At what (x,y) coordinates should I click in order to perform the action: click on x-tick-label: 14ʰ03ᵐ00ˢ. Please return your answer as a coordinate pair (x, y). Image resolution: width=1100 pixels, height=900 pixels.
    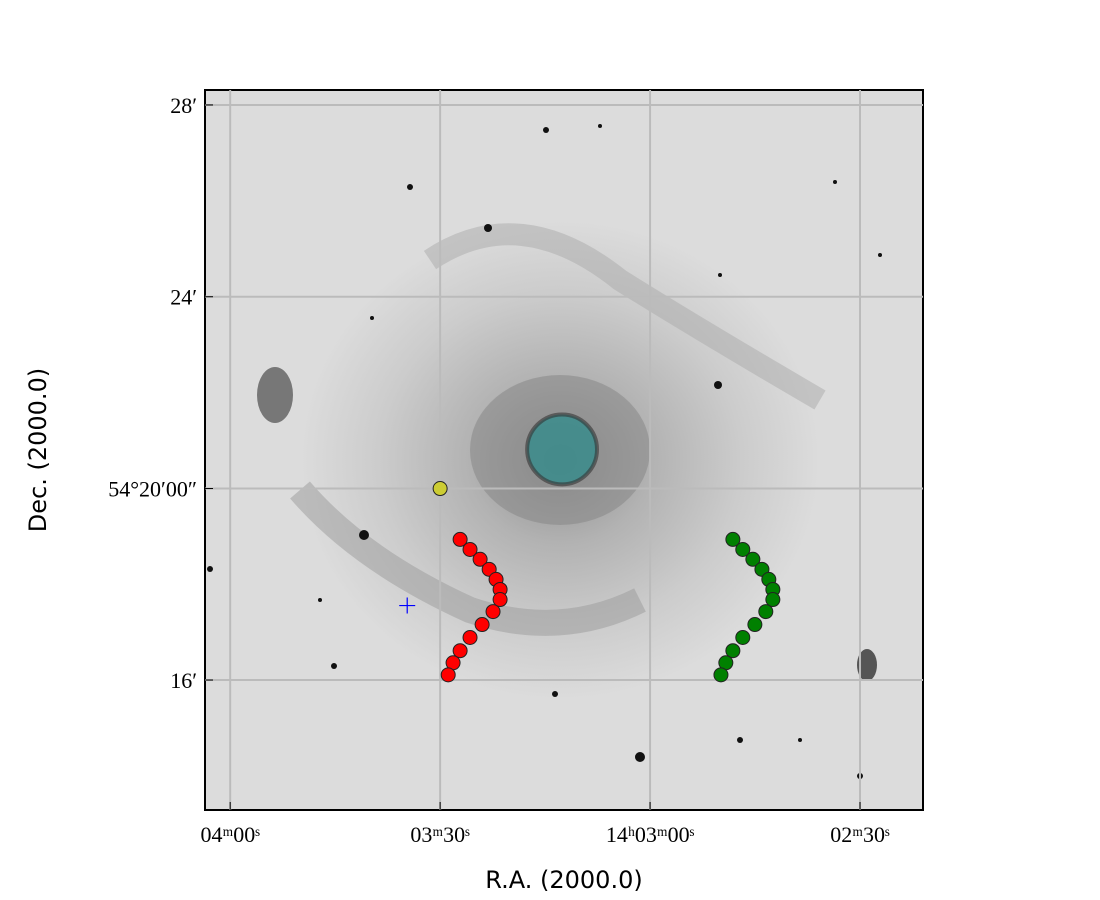
    Looking at the image, I should click on (650, 834).